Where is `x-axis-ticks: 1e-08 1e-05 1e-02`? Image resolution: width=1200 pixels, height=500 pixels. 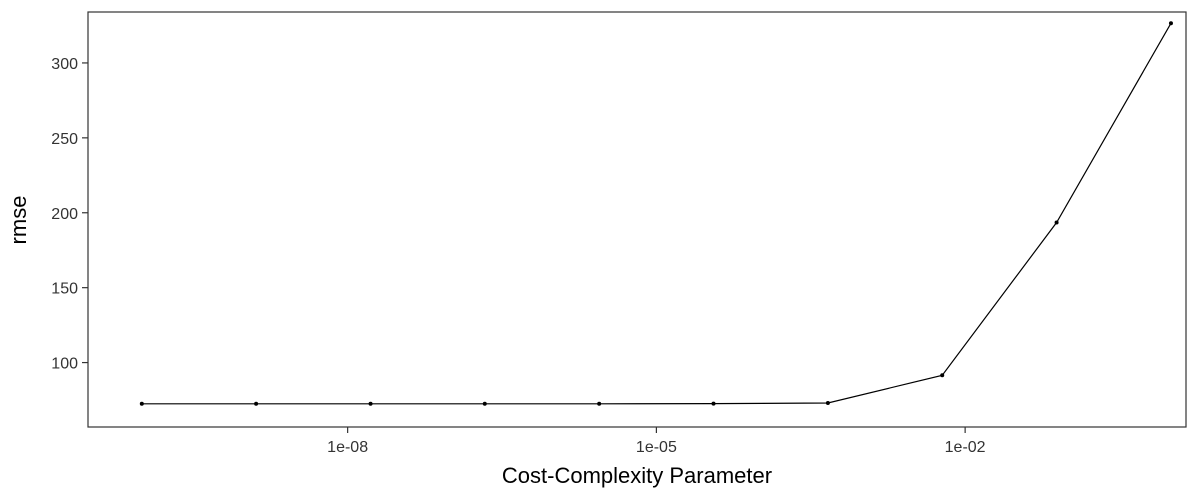 x-axis-ticks: 1e-08 1e-05 1e-02 is located at coordinates (656, 441).